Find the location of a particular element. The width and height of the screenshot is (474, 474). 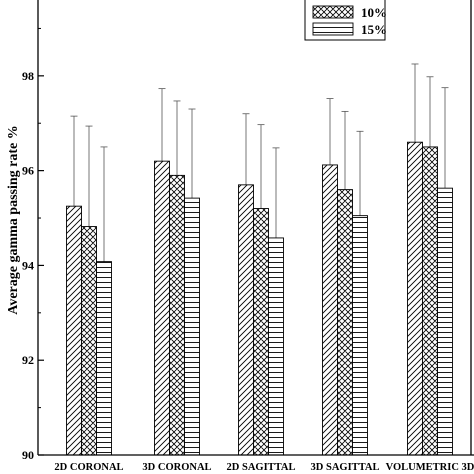

legend-frame is located at coordinates (345, 20).